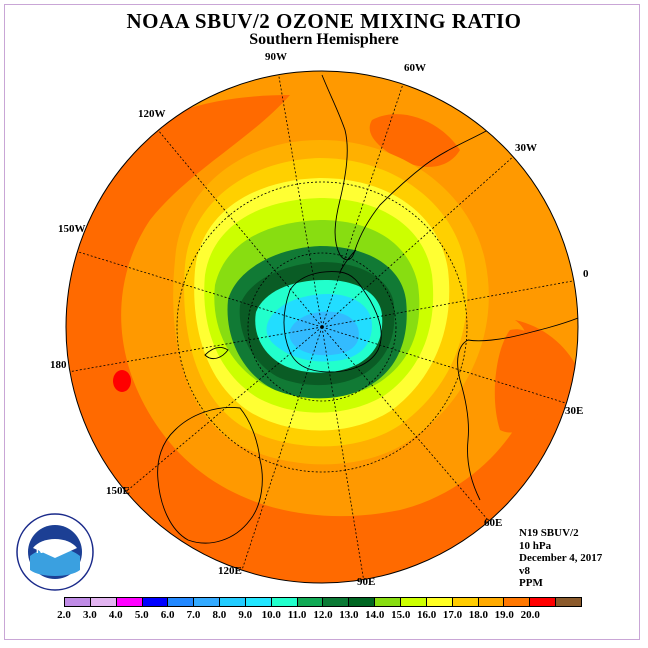 This screenshot has height=648, width=648. What do you see at coordinates (363, 204) in the screenshot?
I see `meridian-60w` at bounding box center [363, 204].